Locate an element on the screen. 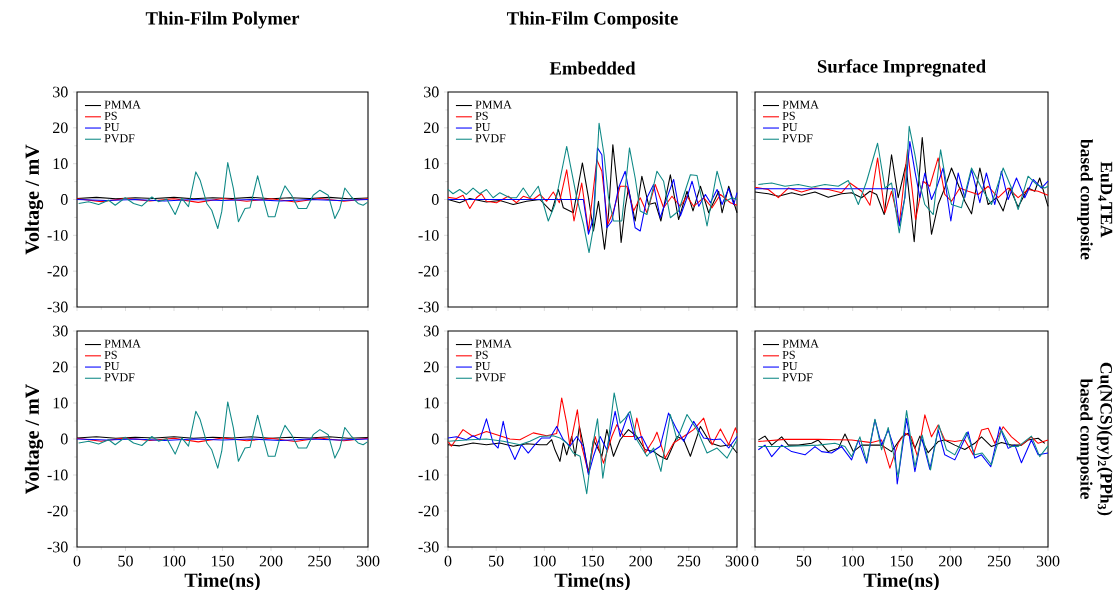 Image resolution: width=1119 pixels, height=590 pixels. chart-subtitle: Embedded is located at coordinates (592, 68).